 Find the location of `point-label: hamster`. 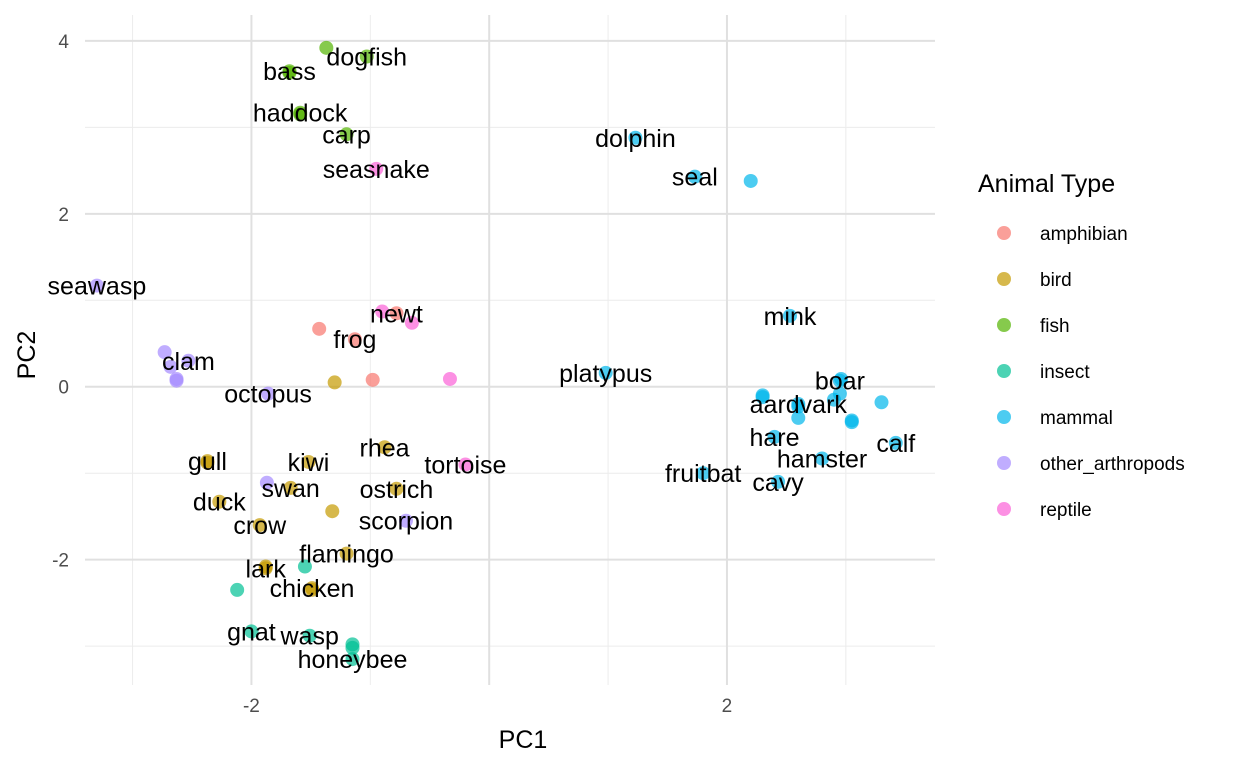

point-label: hamster is located at coordinates (822, 459).